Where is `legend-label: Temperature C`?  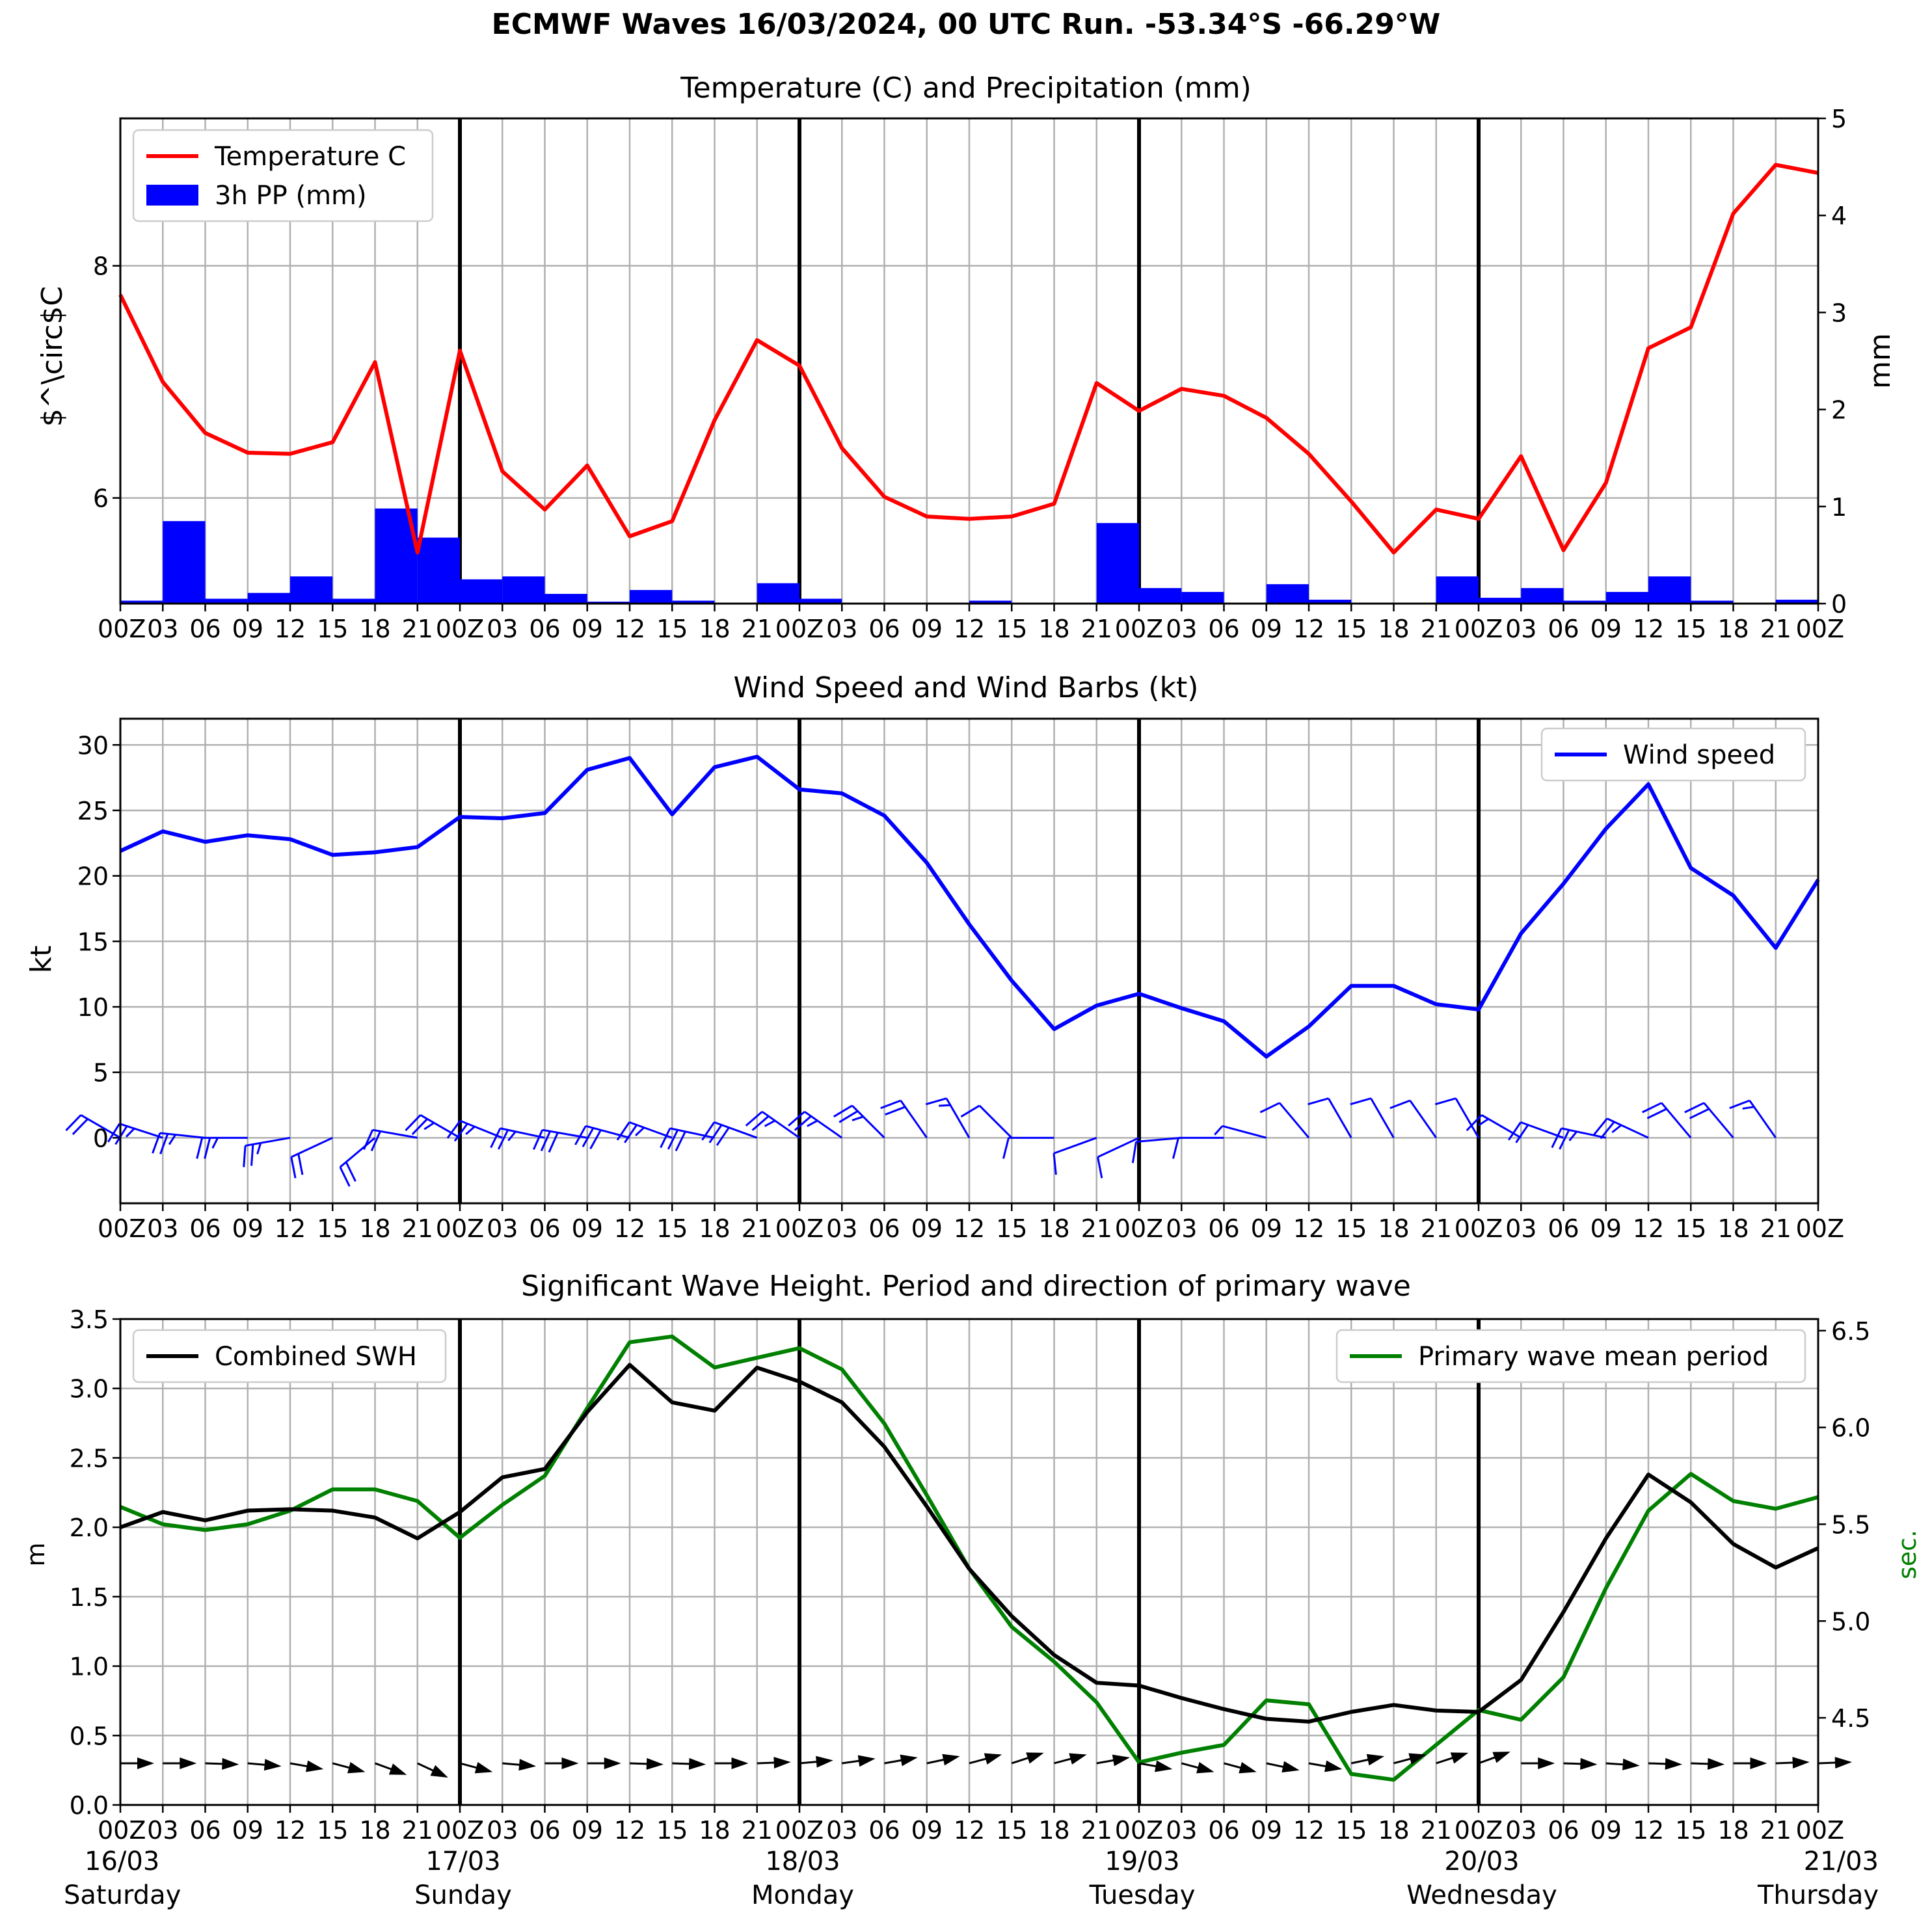 legend-label: Temperature C is located at coordinates (310, 157).